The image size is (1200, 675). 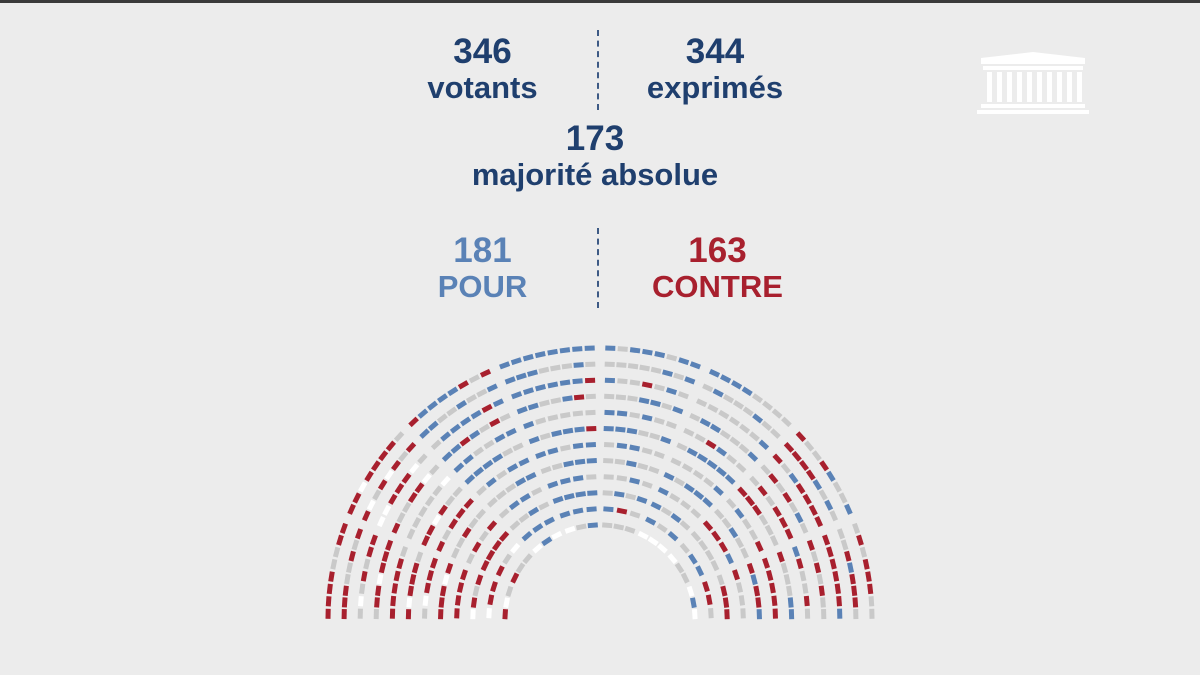 I want to click on result-divider, so click(x=598, y=268).